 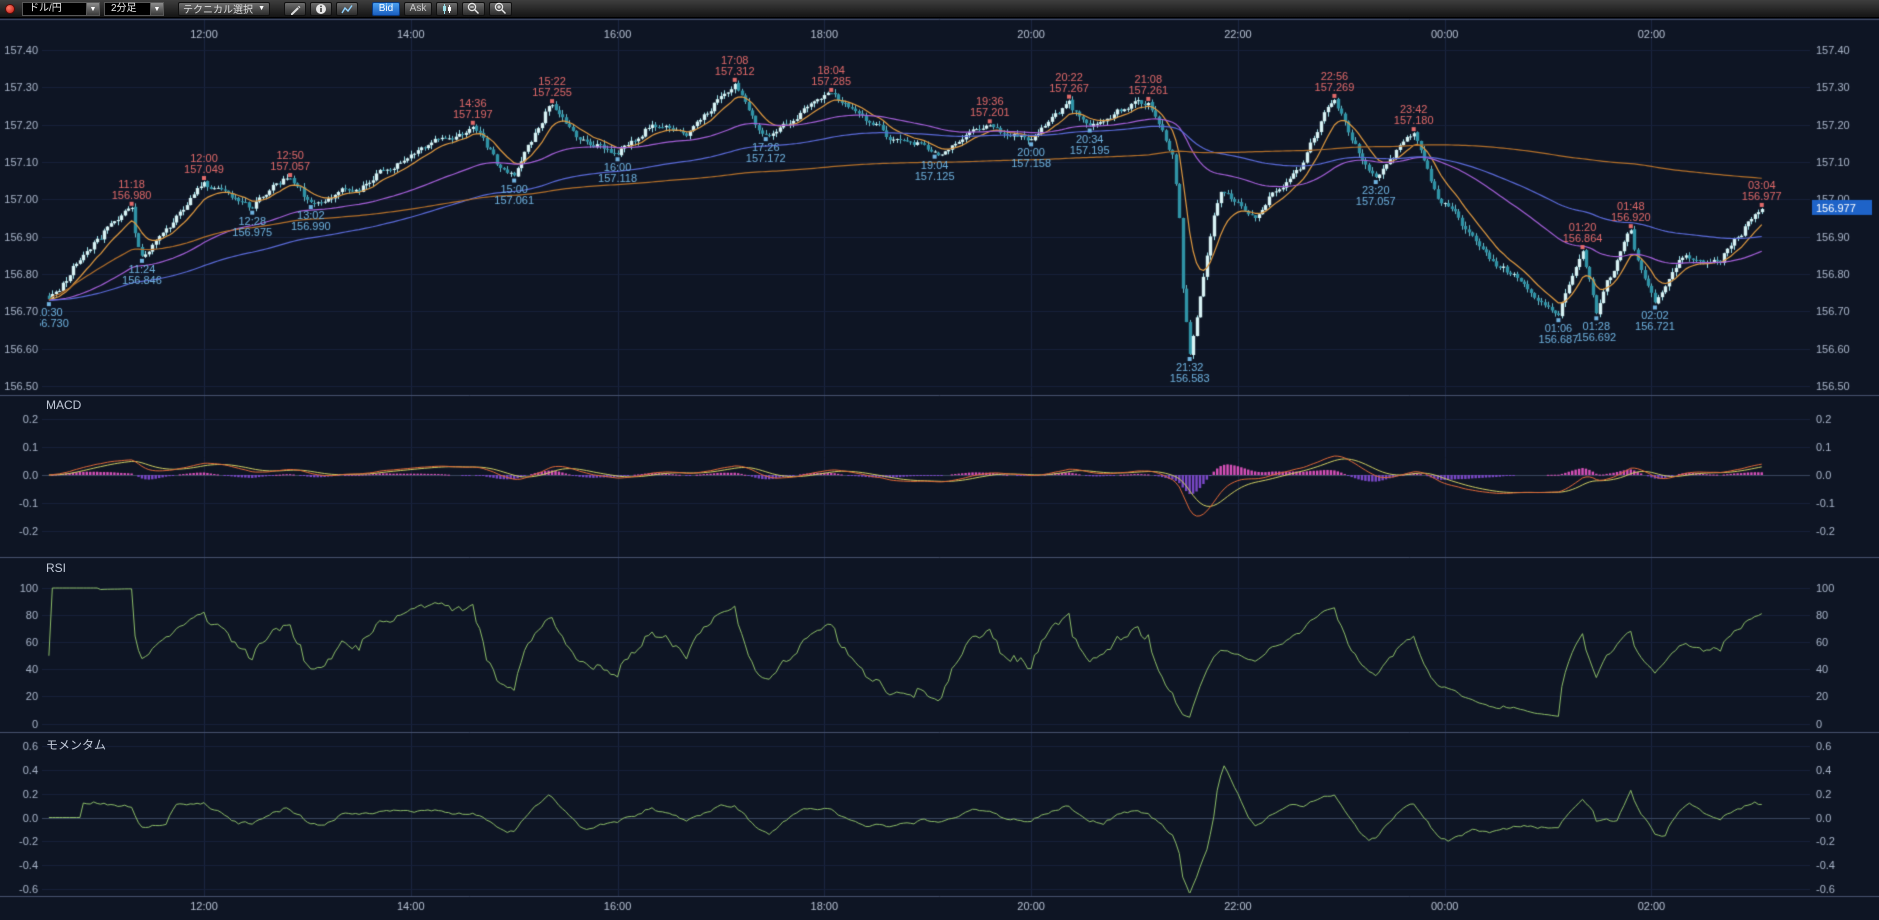 I want to click on line-chart-icon, so click(x=347, y=9).